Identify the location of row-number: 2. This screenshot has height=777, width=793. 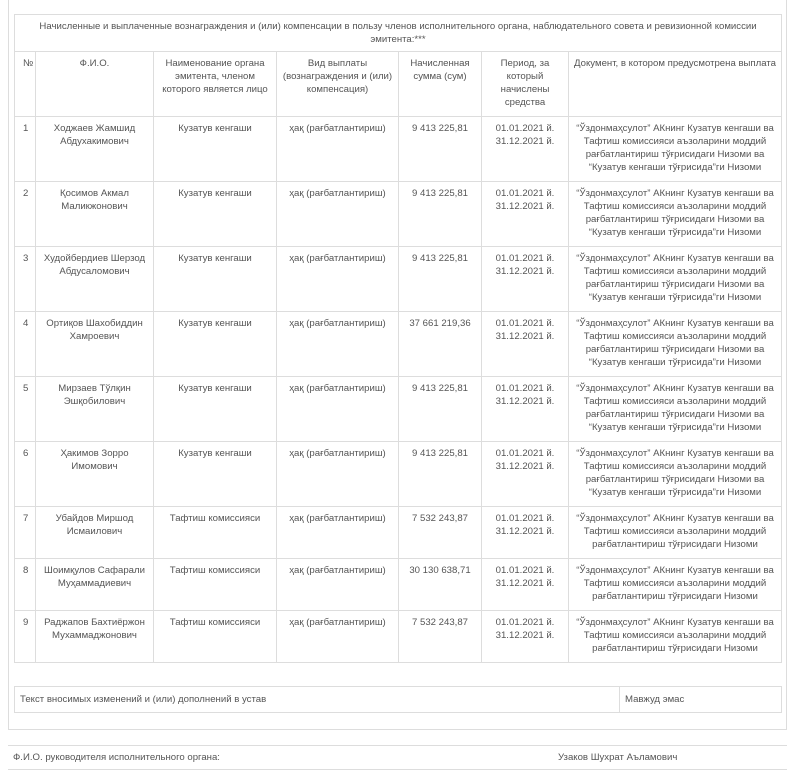
(25, 214).